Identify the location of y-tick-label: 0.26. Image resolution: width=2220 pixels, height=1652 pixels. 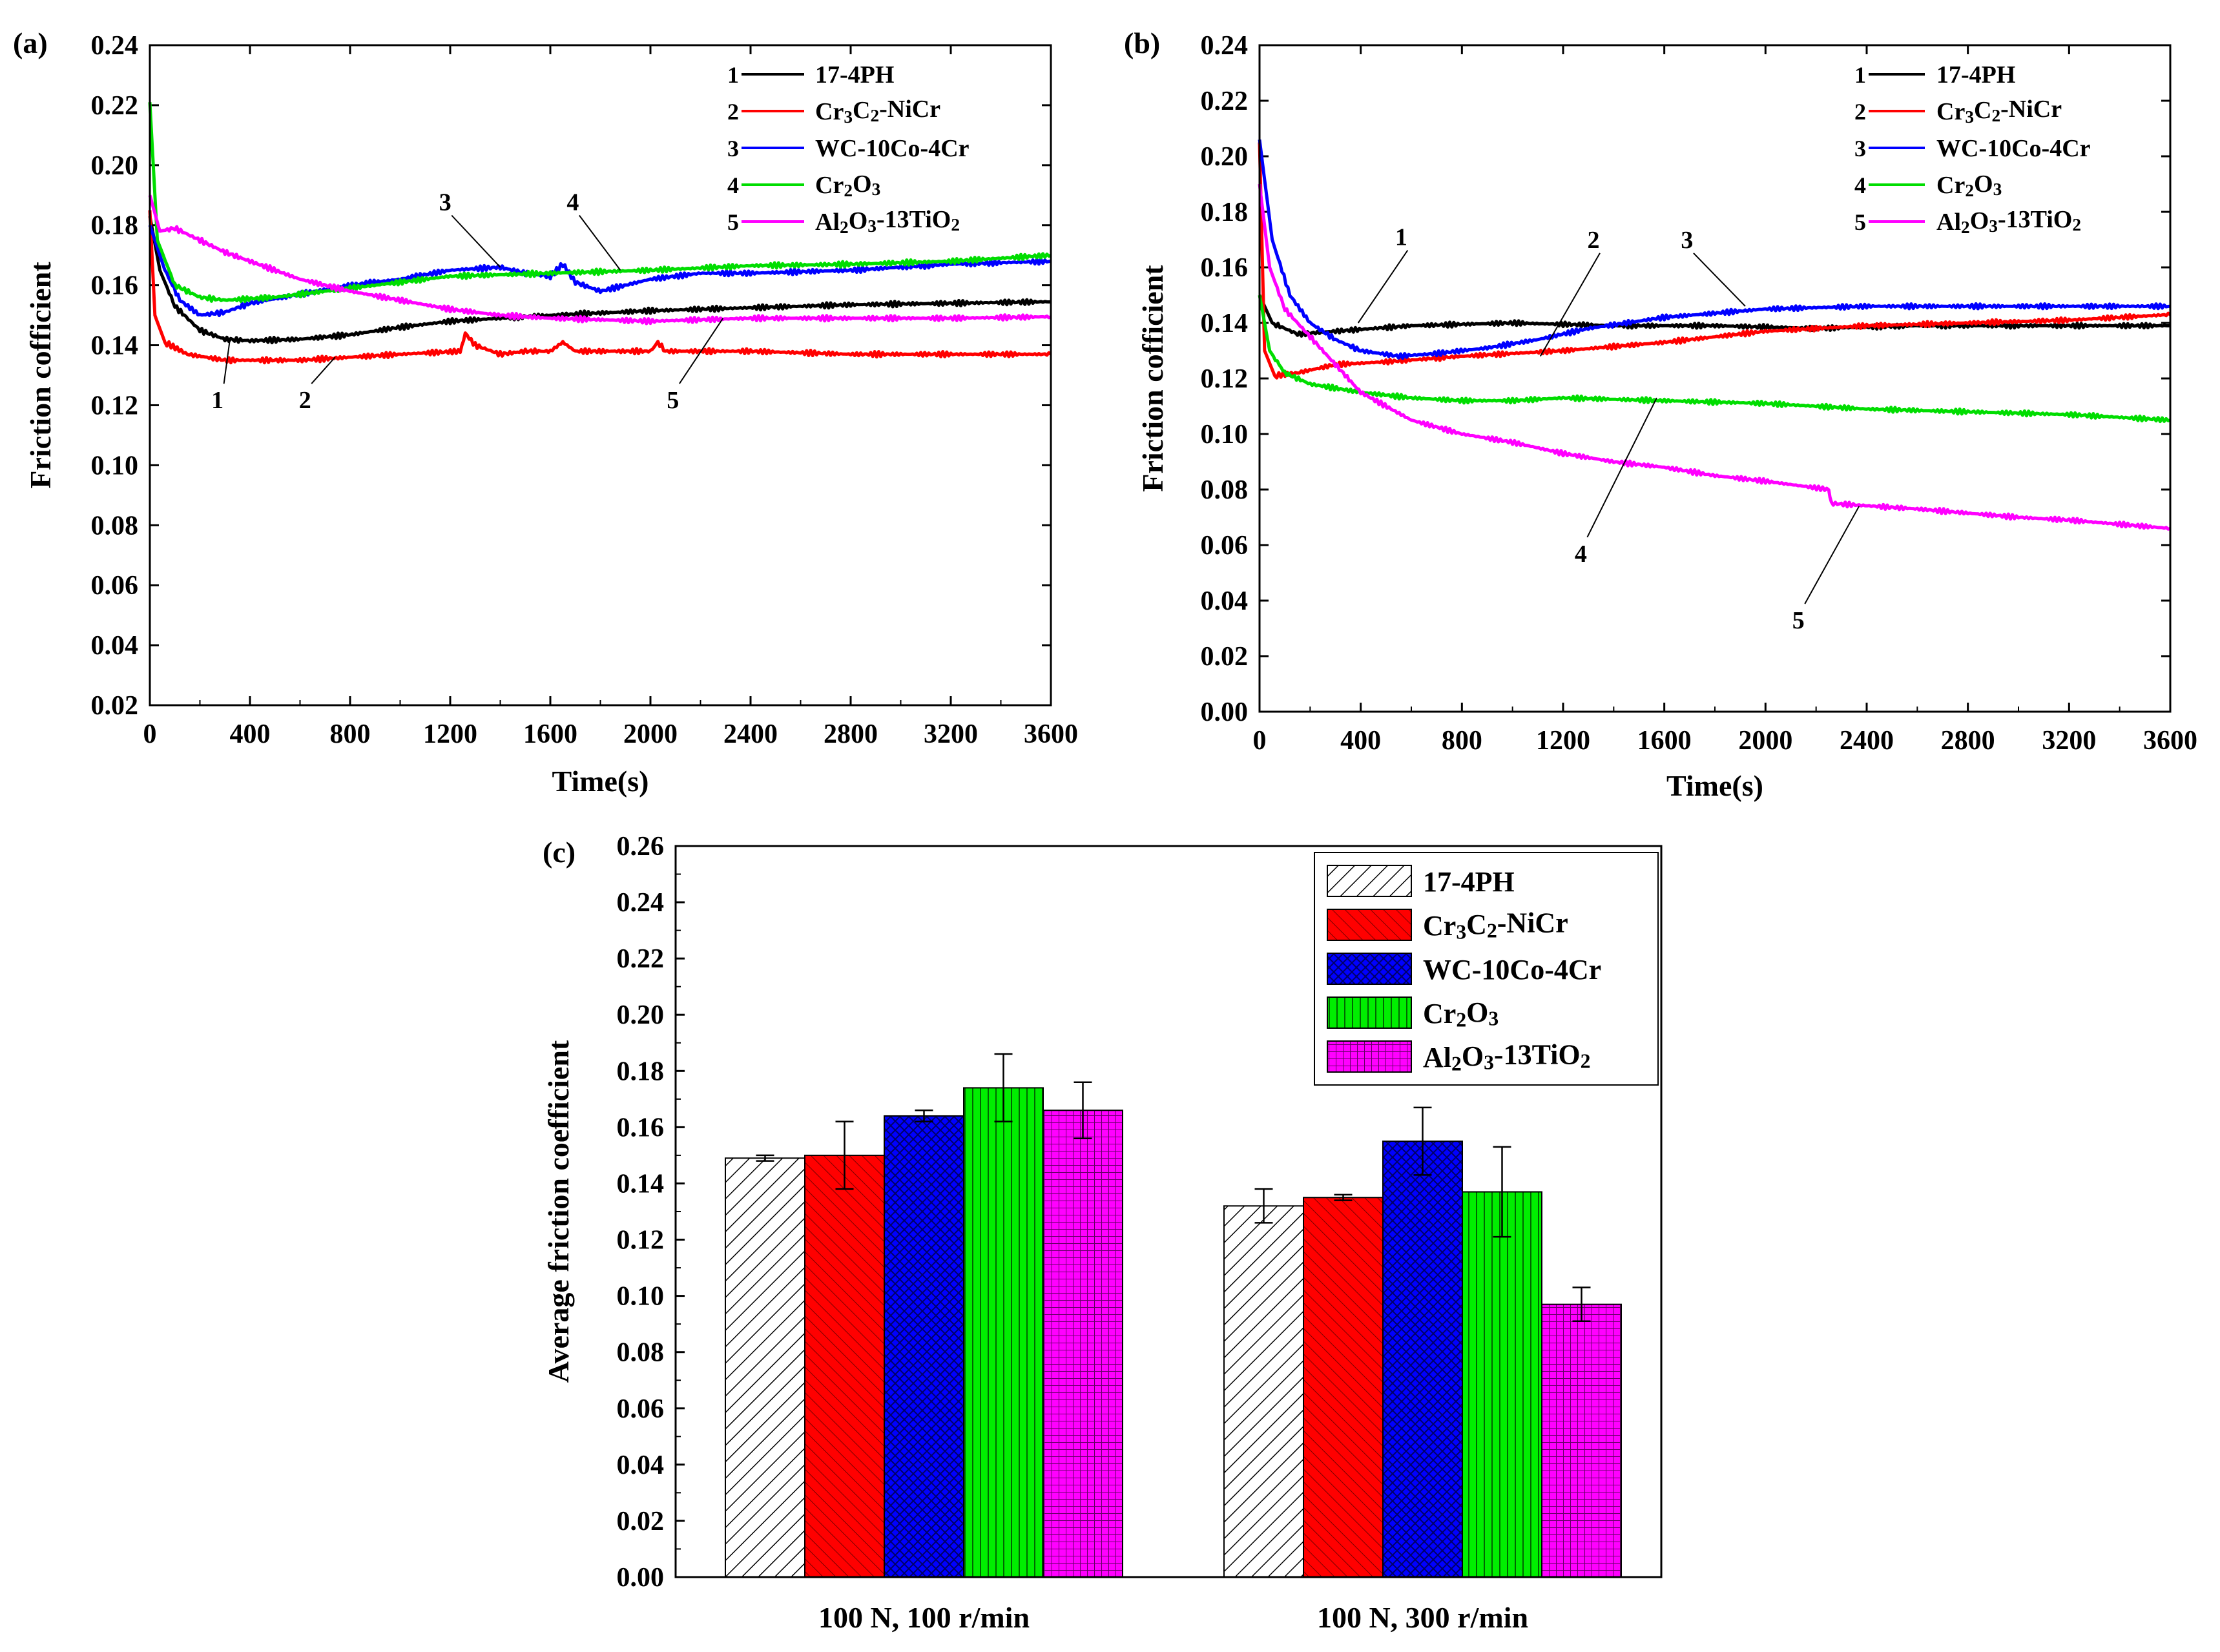
(641, 847).